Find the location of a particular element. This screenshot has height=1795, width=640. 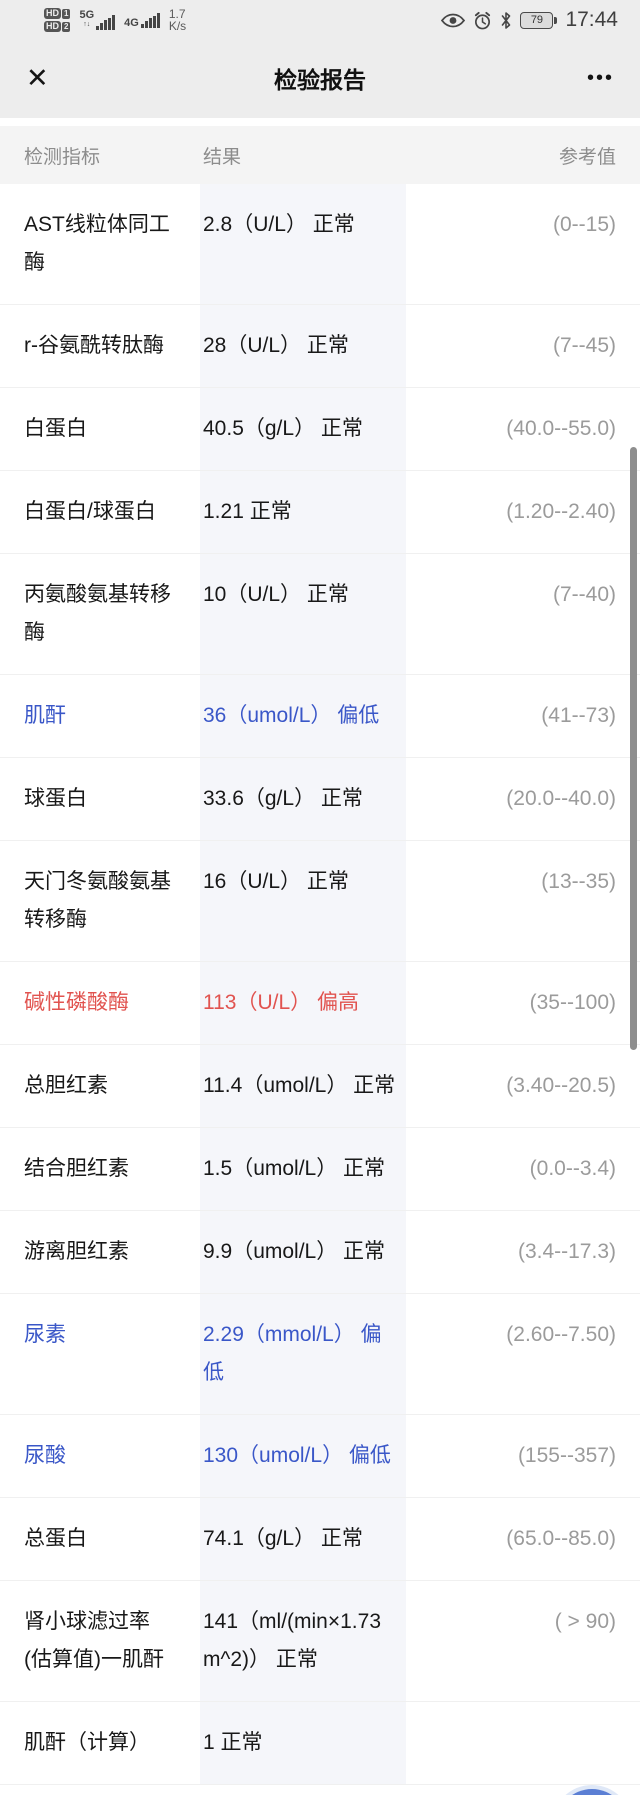

table-header: 检测指标 结果 参考值 is located at coordinates (320, 155).